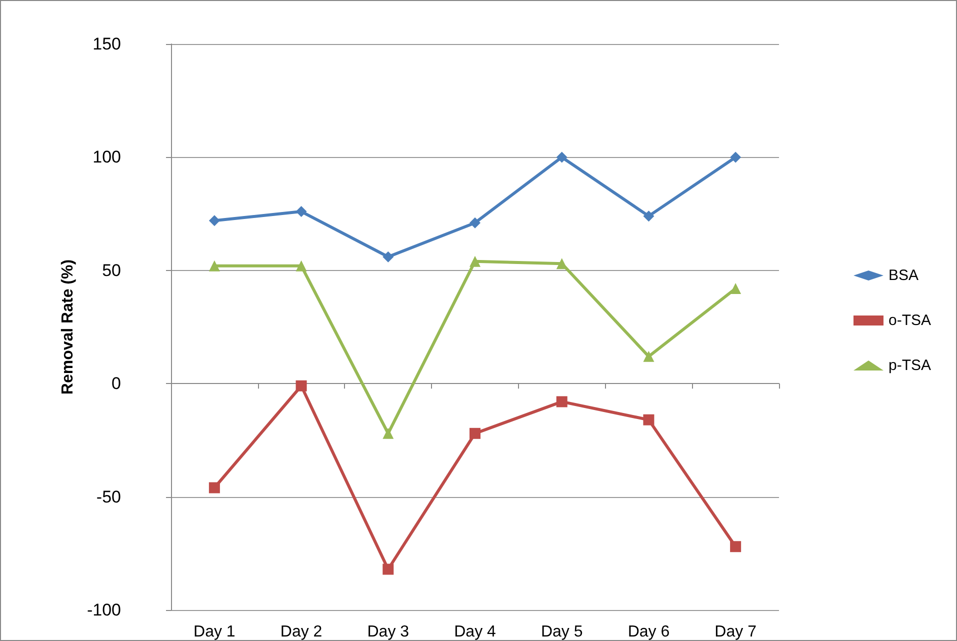 This screenshot has height=641, width=957. Describe the element at coordinates (215, 632) in the screenshot. I see `x-tick-label: Day 1` at that location.